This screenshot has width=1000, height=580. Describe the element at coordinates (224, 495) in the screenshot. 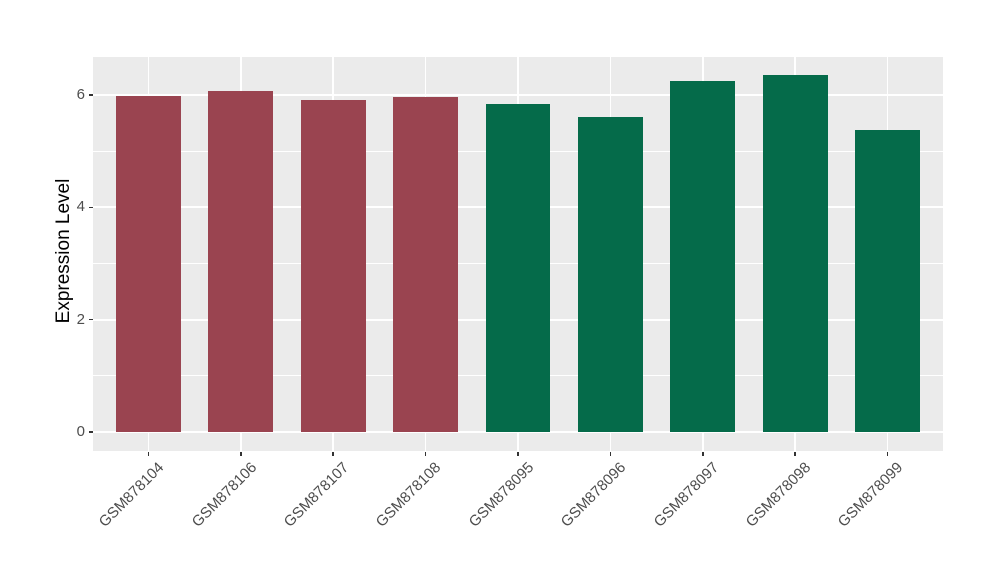

I see `x-tick-label: GSM878106` at that location.